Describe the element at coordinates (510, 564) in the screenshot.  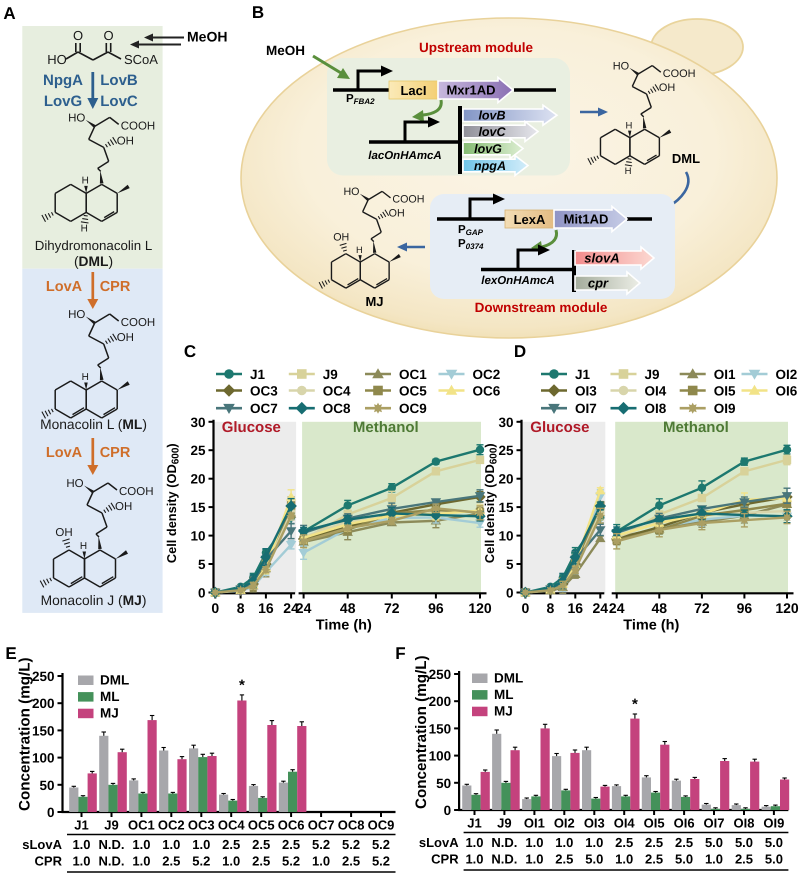
I see `svg-text: 5` at that location.